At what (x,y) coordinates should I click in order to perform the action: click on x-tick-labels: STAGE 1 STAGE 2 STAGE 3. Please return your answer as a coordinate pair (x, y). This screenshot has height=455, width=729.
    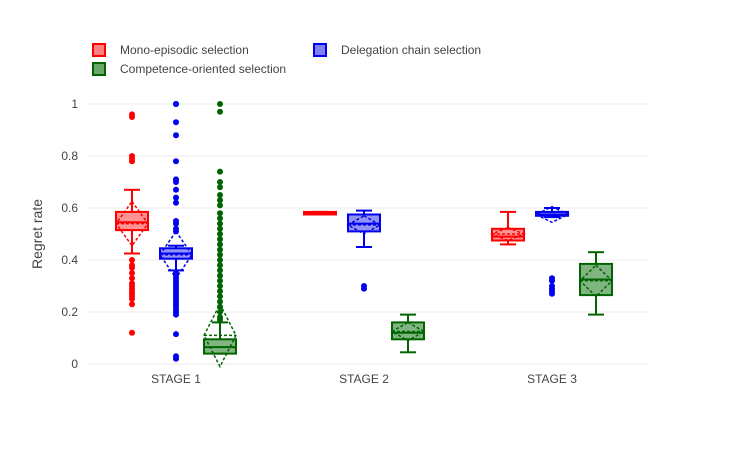
    Looking at the image, I should click on (364, 379).